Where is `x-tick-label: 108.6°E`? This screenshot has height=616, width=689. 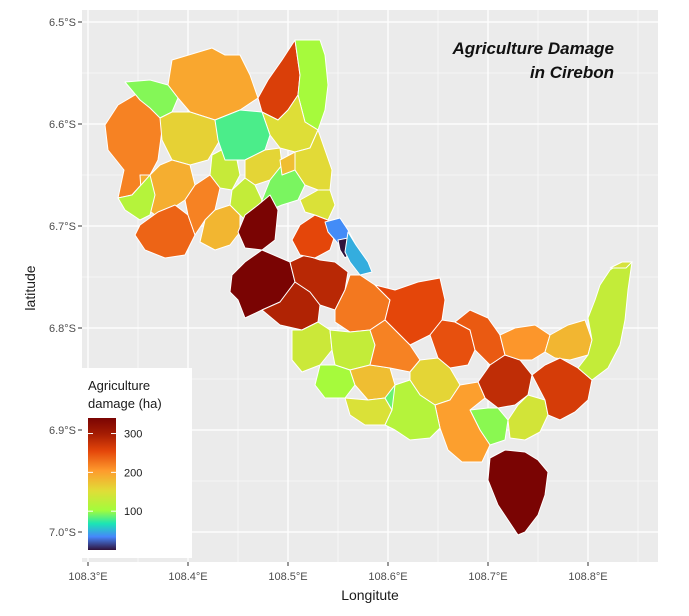 x-tick-label: 108.6°E is located at coordinates (387, 577).